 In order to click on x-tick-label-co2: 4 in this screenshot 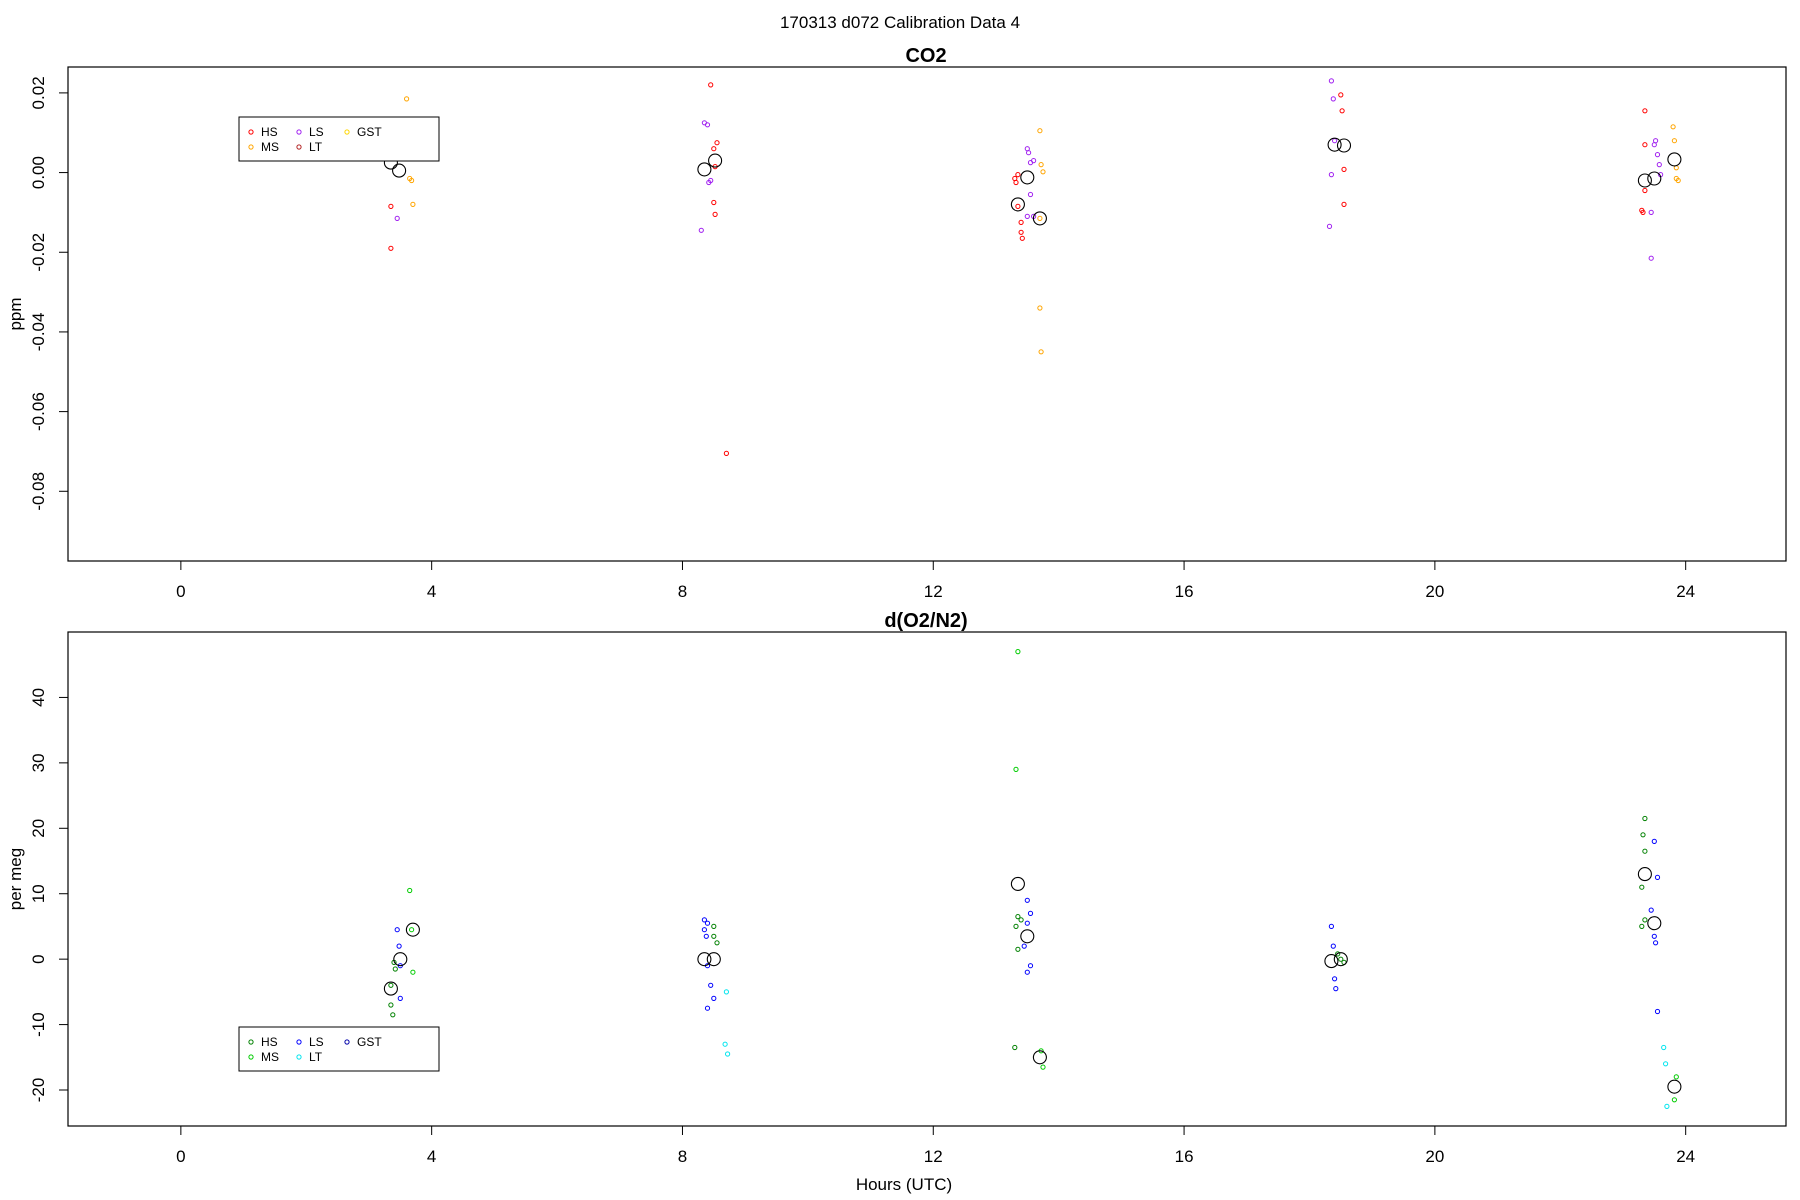, I will do `click(431, 591)`.